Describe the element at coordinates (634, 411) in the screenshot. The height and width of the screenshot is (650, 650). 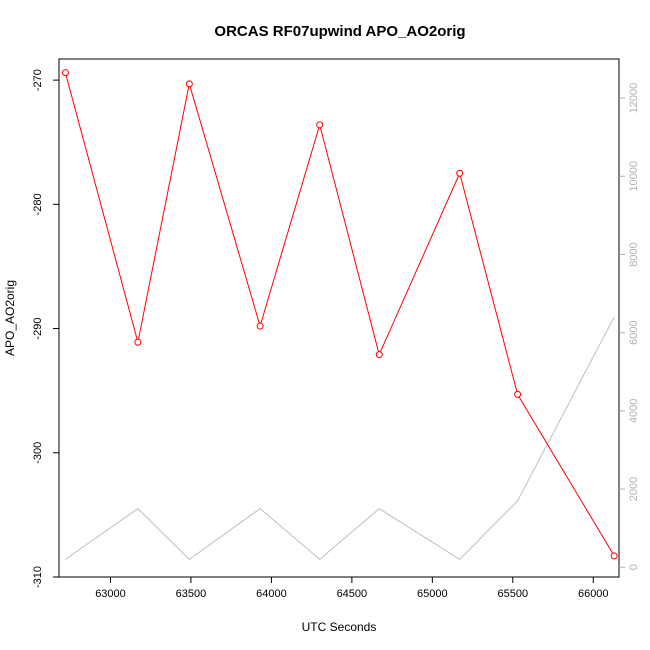
I see `y2-tick-label: 4000` at that location.